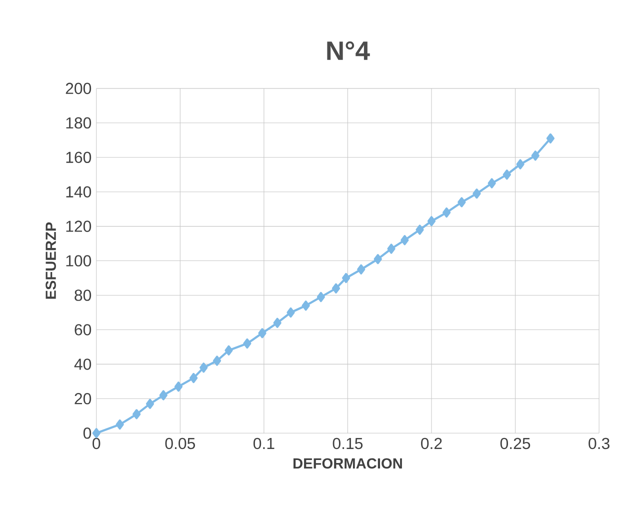 The height and width of the screenshot is (507, 638). What do you see at coordinates (79, 192) in the screenshot?
I see `y-tick-label: 140` at bounding box center [79, 192].